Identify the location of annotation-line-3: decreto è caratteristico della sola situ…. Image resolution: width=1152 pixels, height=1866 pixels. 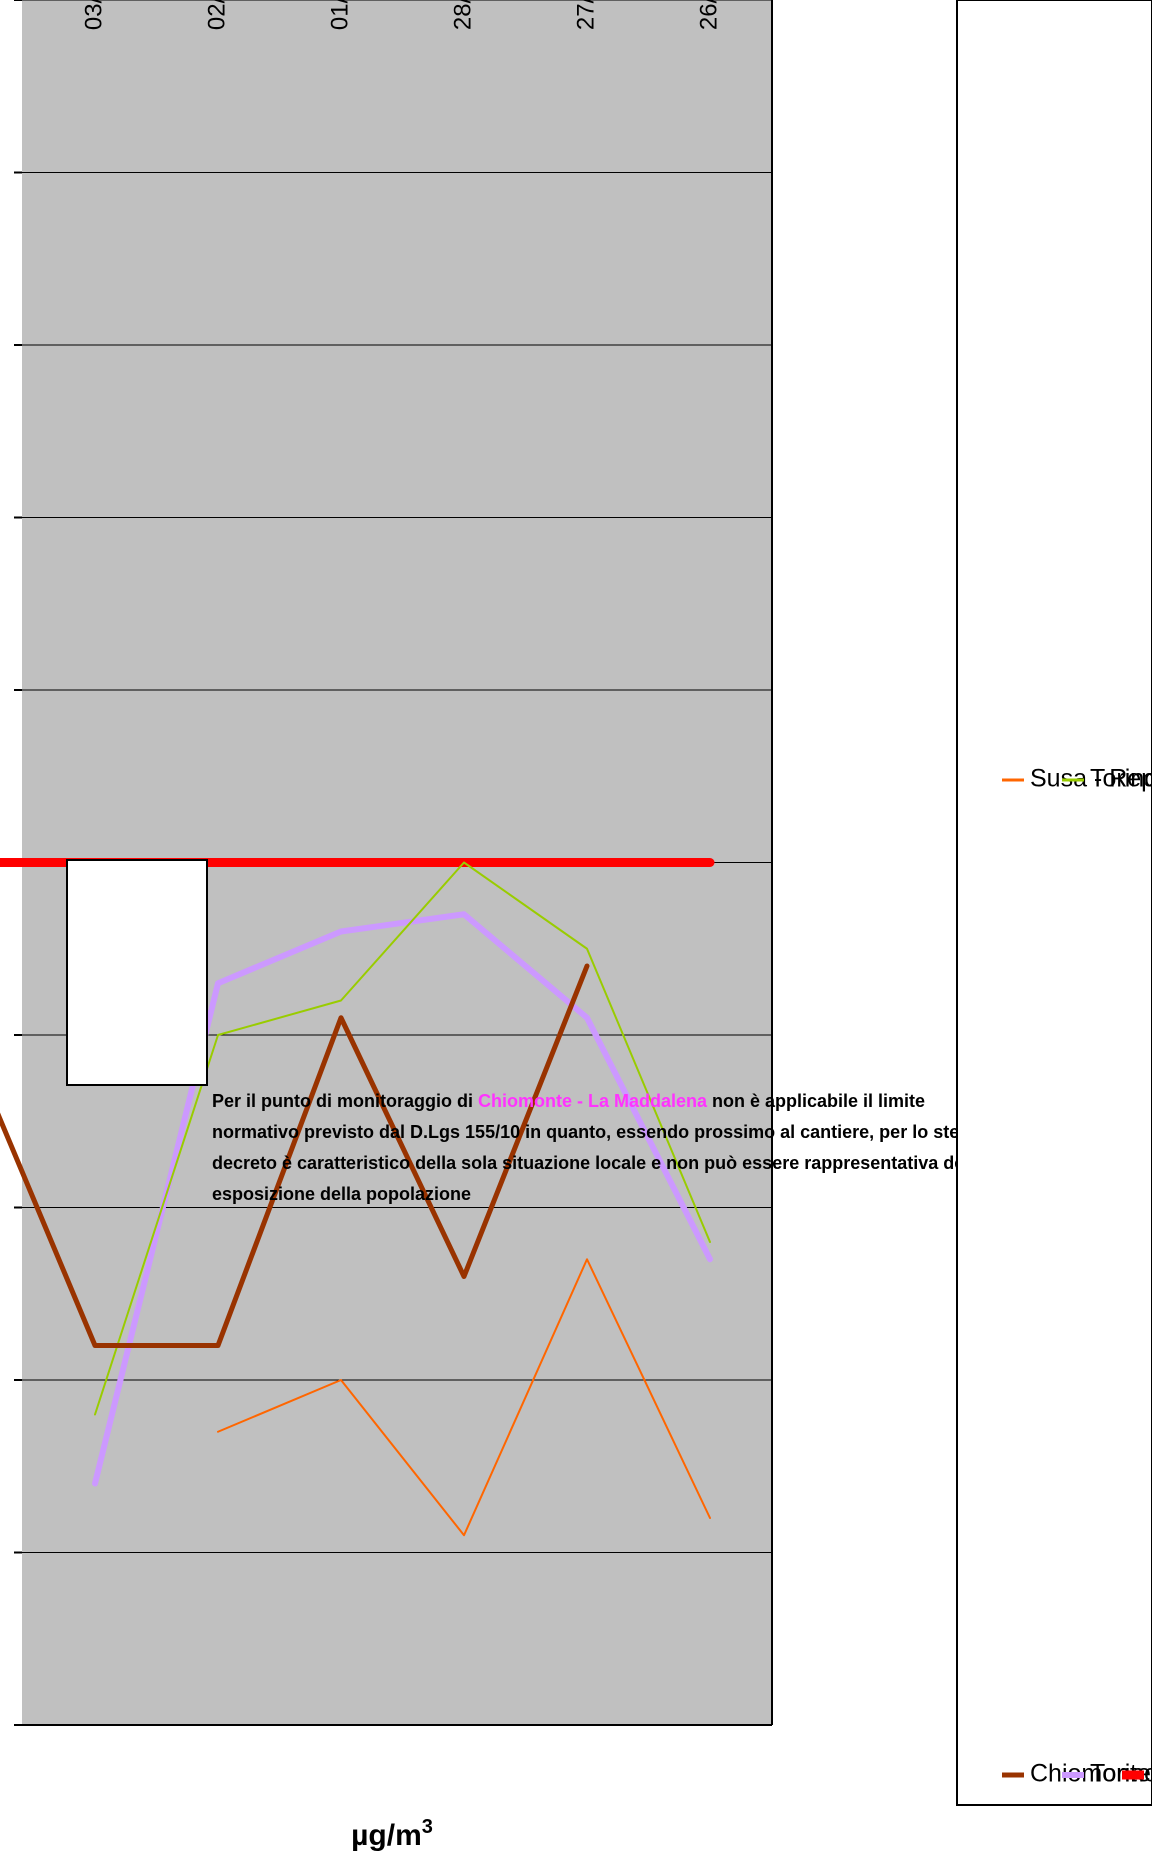
(598, 1163).